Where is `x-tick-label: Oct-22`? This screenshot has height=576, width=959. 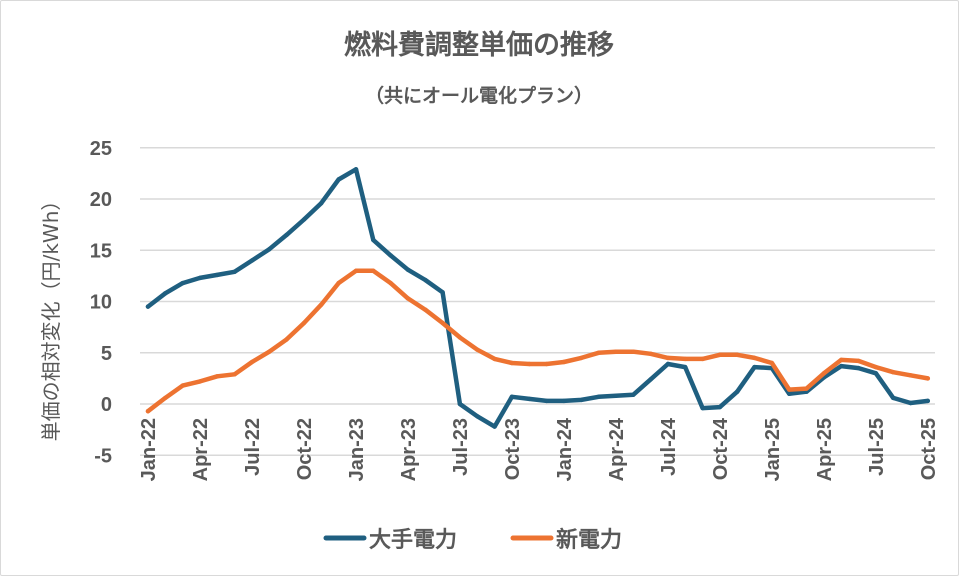 x-tick-label: Oct-22 is located at coordinates (305, 449).